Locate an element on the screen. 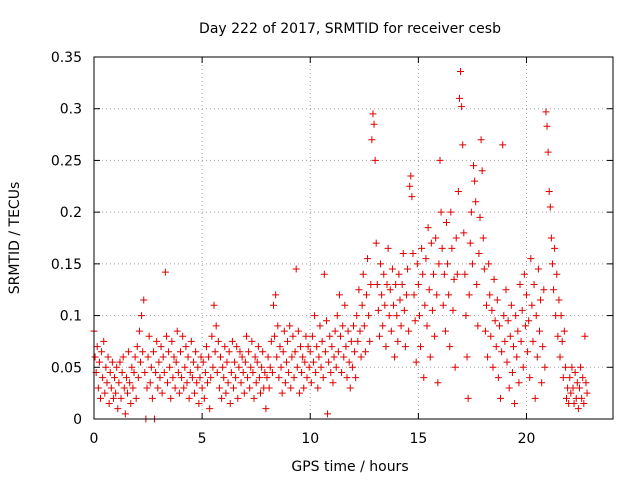  y-tick-label: 0.2 is located at coordinates (71, 213).